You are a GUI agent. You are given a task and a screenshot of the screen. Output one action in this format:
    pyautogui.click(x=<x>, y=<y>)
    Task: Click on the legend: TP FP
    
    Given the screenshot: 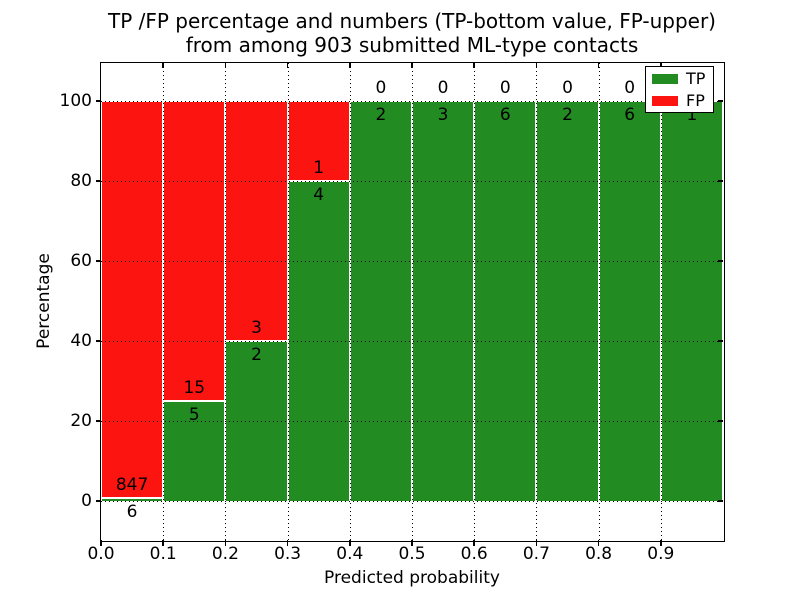 What is the action you would take?
    pyautogui.click(x=679, y=89)
    